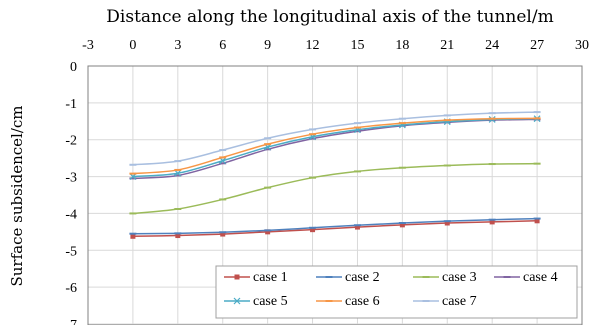  What do you see at coordinates (71, 141) in the screenshot?
I see `y-tick-label: -2` at bounding box center [71, 141].